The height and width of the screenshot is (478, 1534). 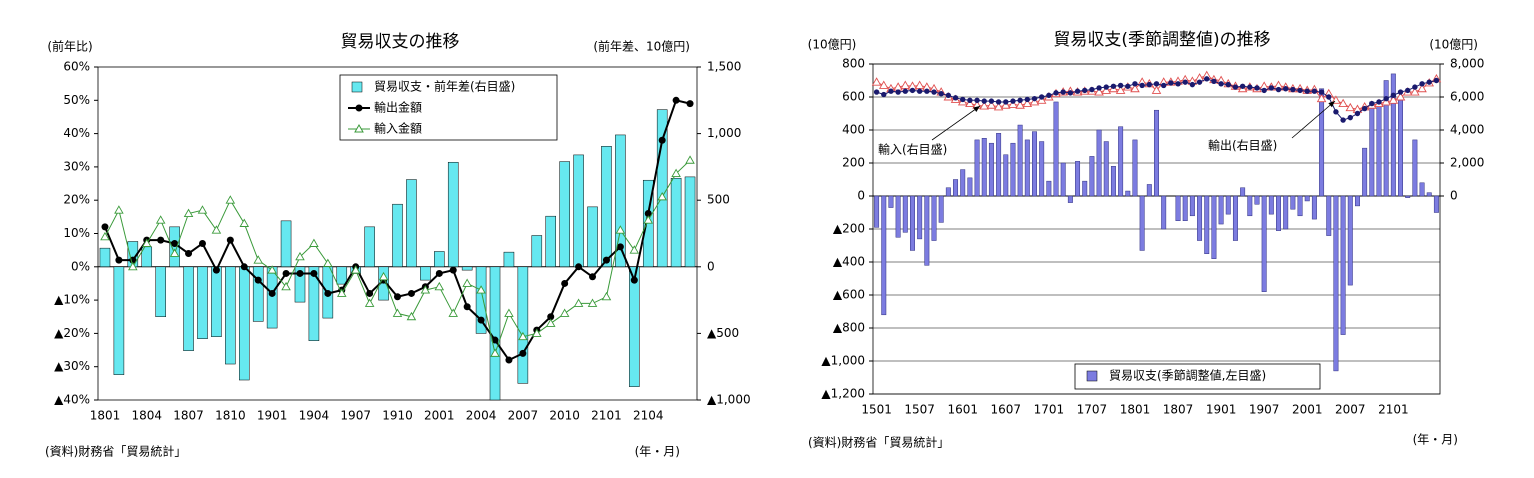 I want to click on y2-tick-label: 500, so click(x=718, y=200).